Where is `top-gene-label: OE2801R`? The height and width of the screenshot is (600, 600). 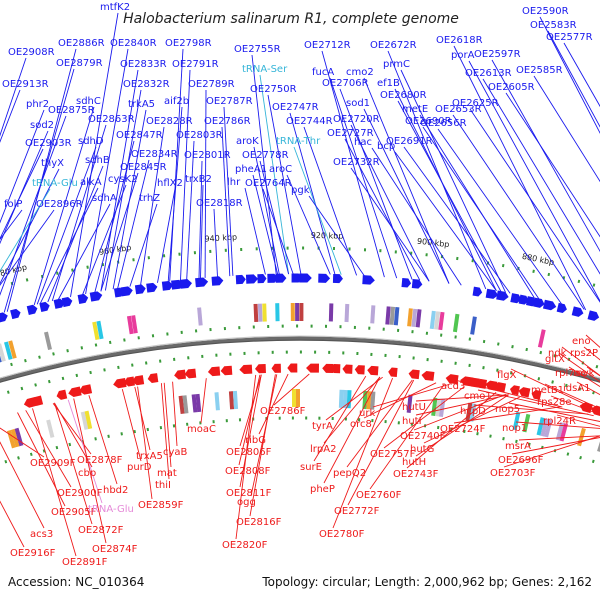 top-gene-label: OE2801R is located at coordinates (207, 155).